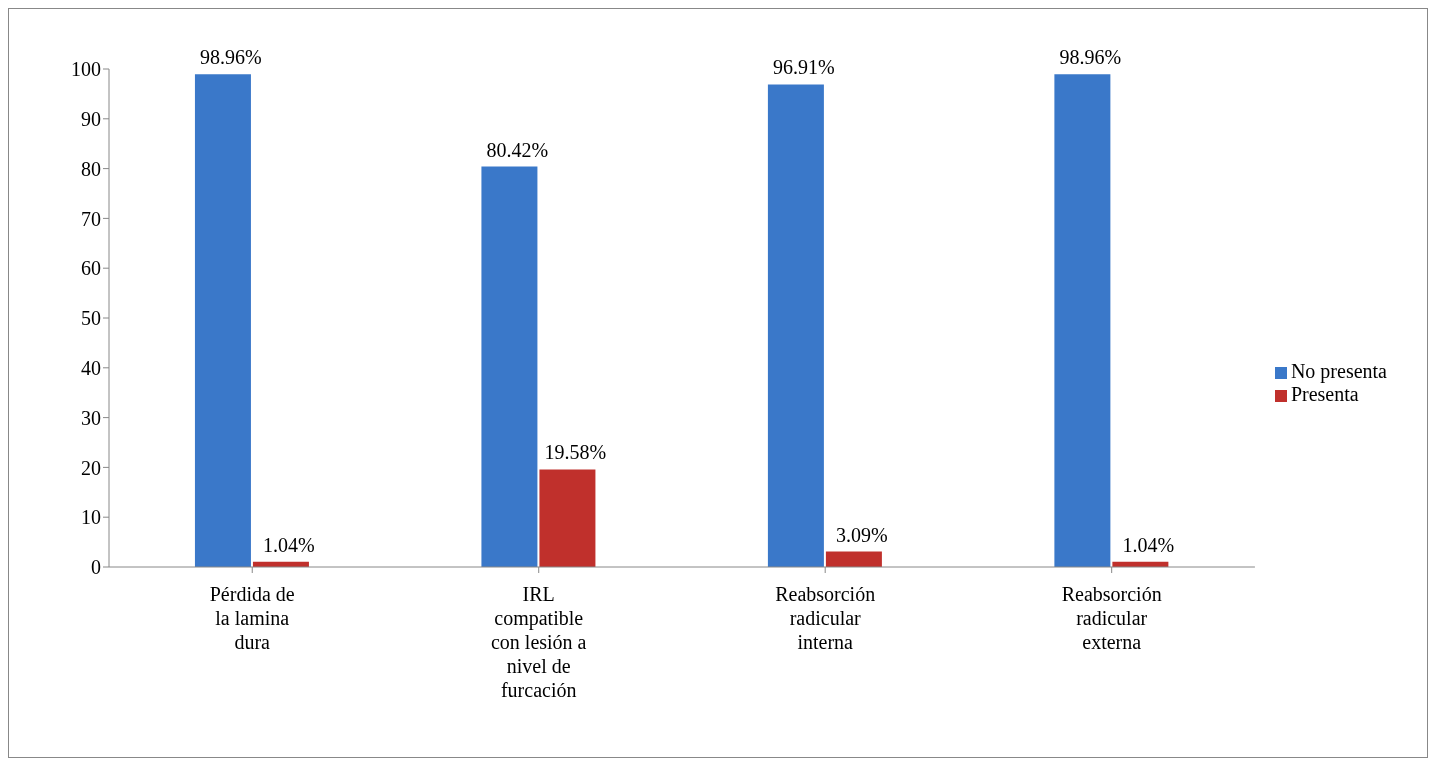 This screenshot has width=1435, height=767. Describe the element at coordinates (1324, 394) in the screenshot. I see `legend-label: Presenta` at that location.